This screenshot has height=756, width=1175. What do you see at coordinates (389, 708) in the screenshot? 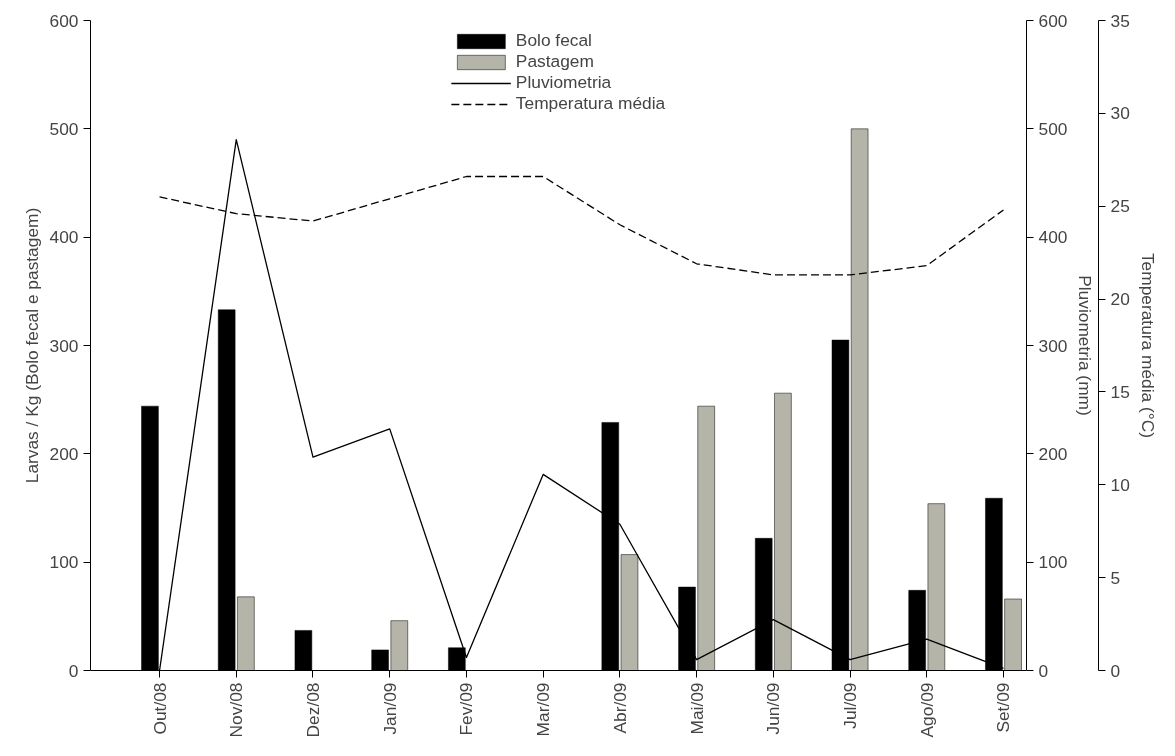
I see `x-tick-label: Jan/09` at bounding box center [389, 708].